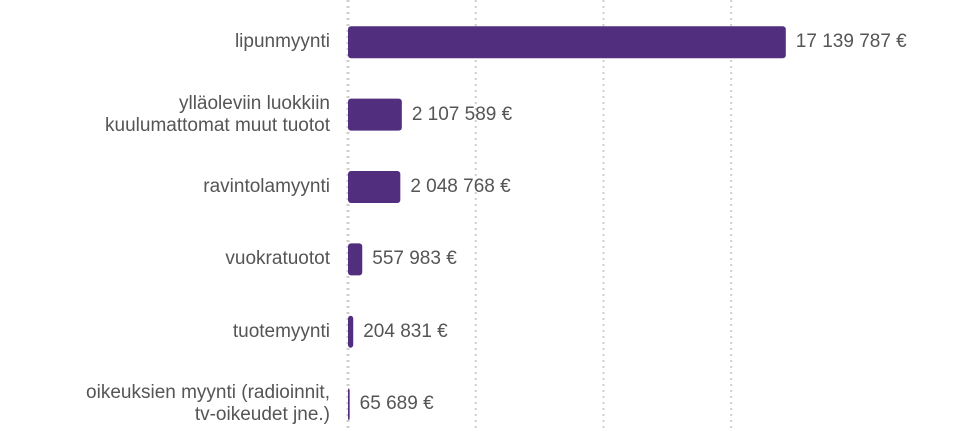 This screenshot has width=953, height=431. Describe the element at coordinates (281, 331) in the screenshot. I see `category-label: tuotemyynti` at that location.